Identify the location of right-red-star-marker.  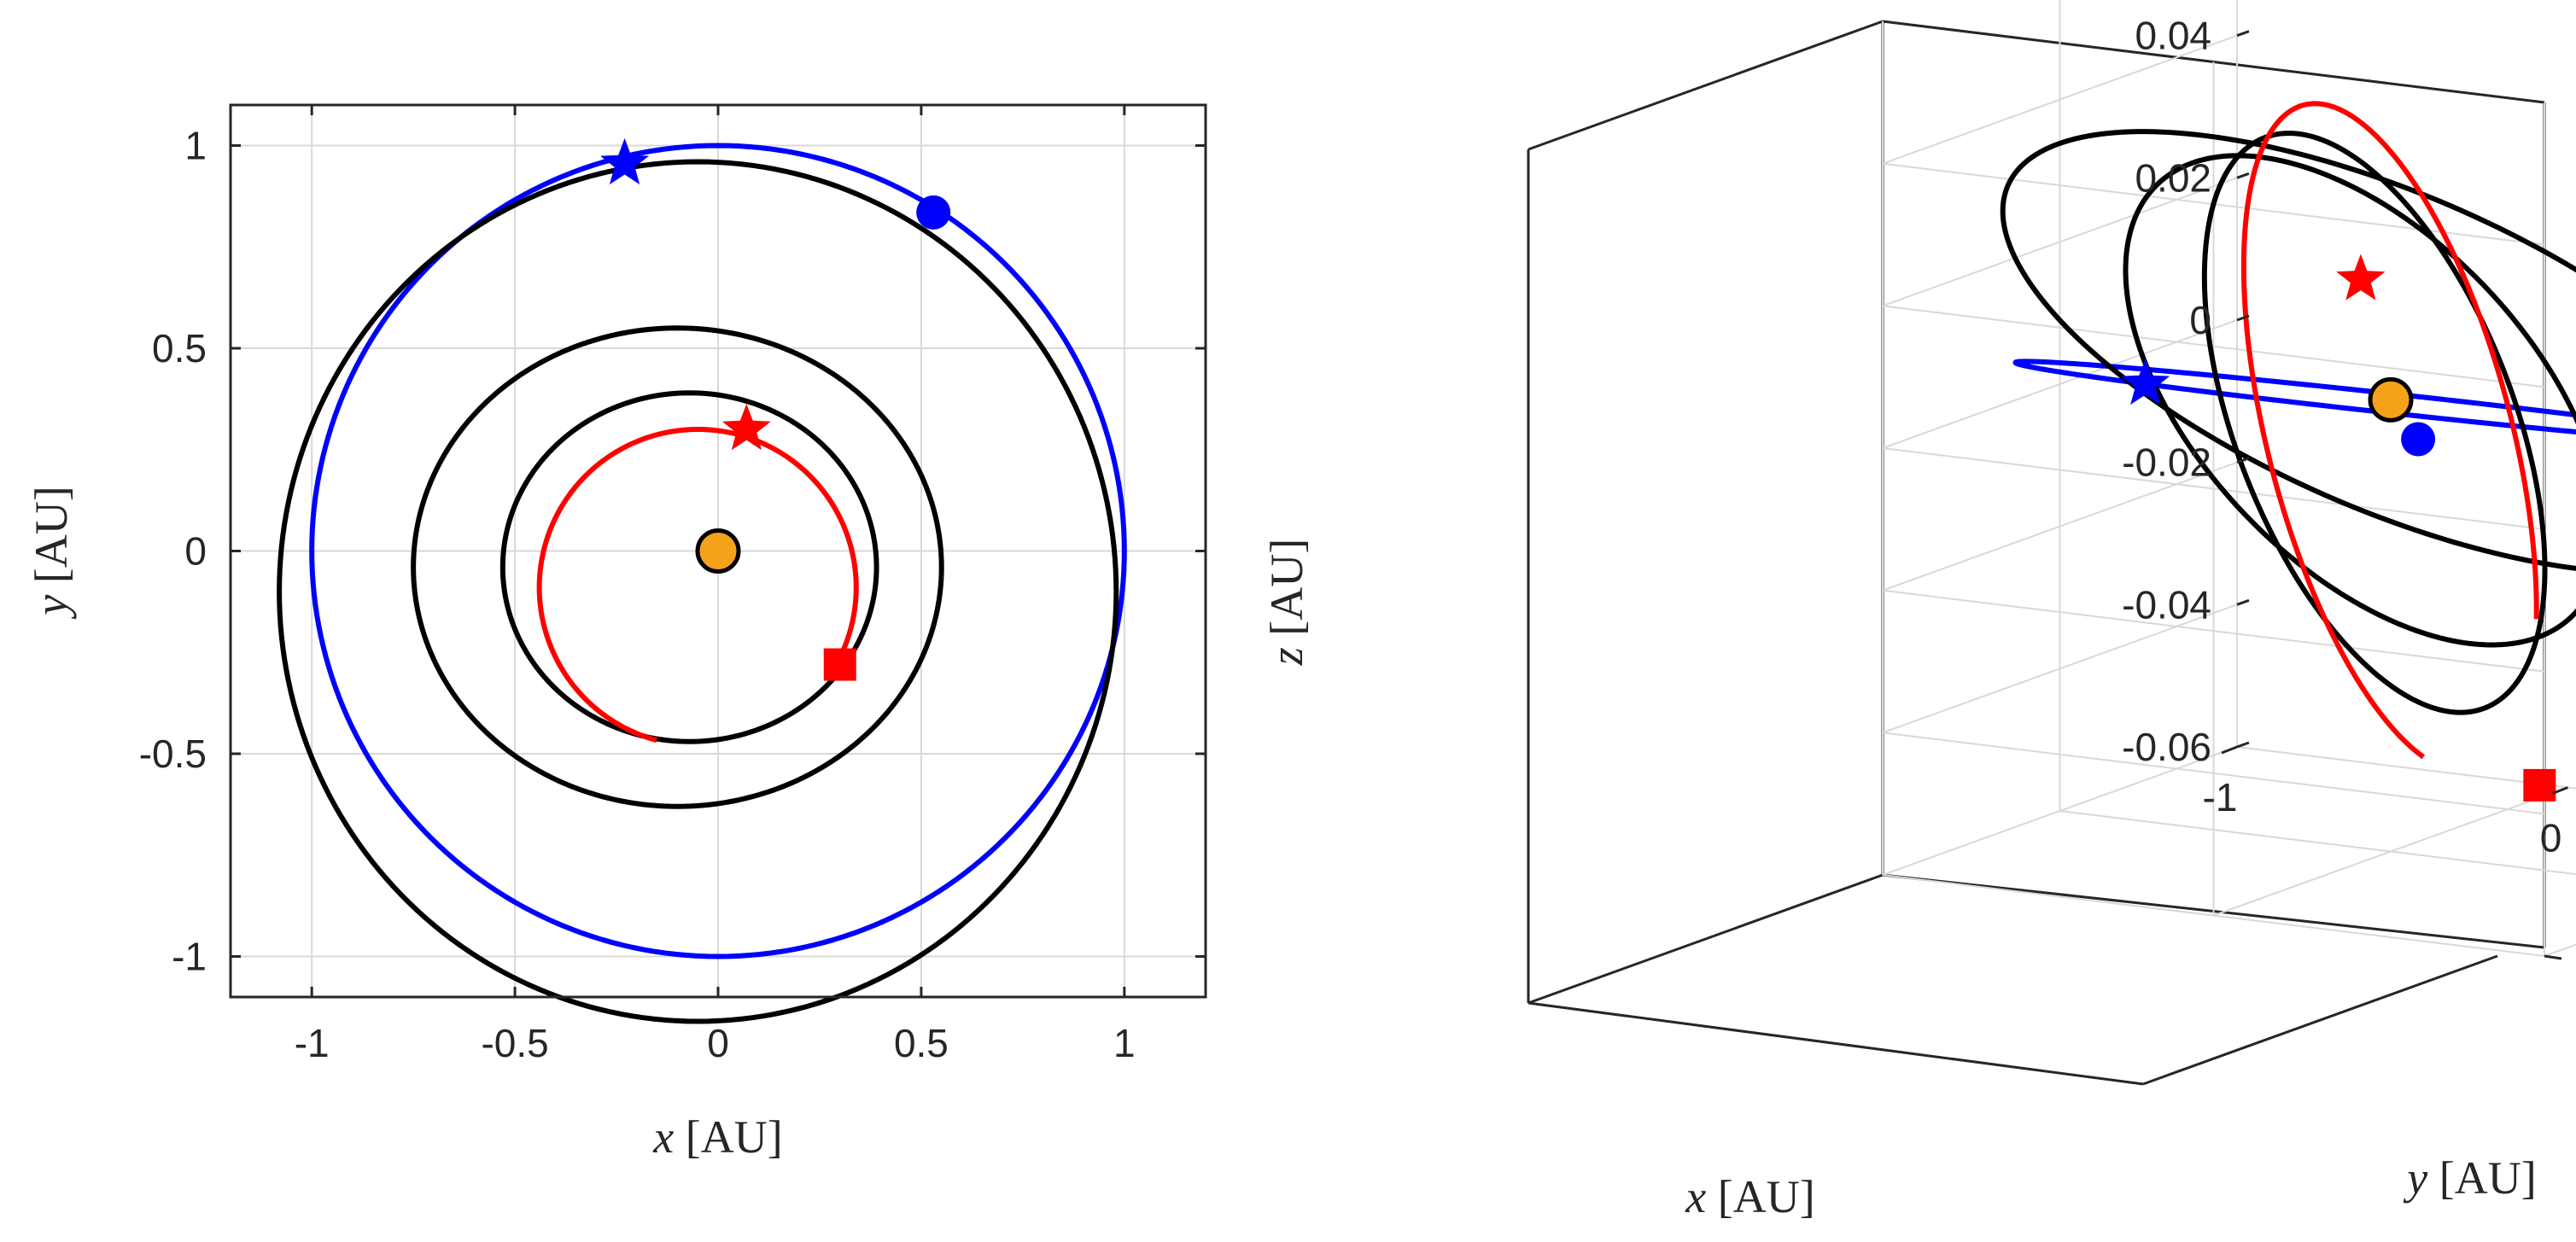
(2361, 277).